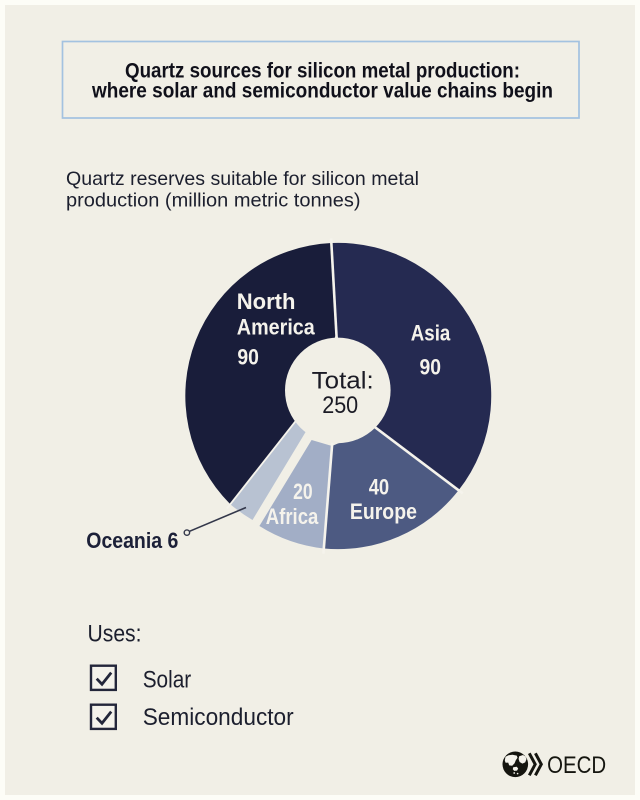 The height and width of the screenshot is (800, 640). Describe the element at coordinates (379, 486) in the screenshot. I see `svg-text: 40` at that location.